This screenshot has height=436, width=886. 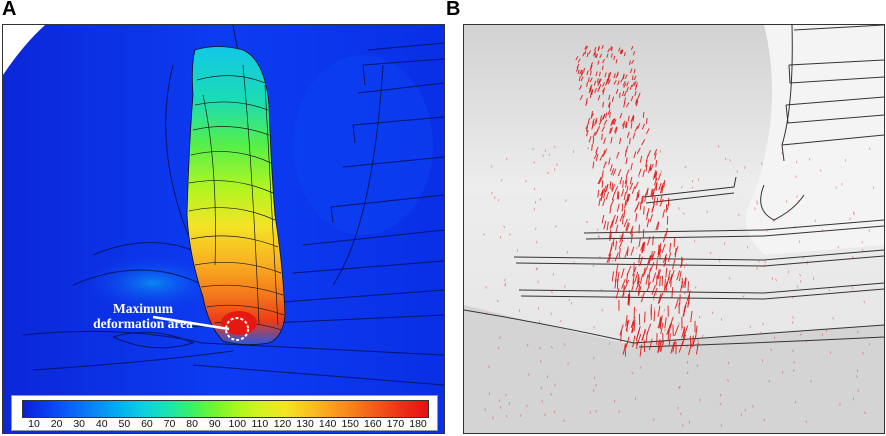 What do you see at coordinates (143, 323) in the screenshot?
I see `annotation-line-2: deformation area` at bounding box center [143, 323].